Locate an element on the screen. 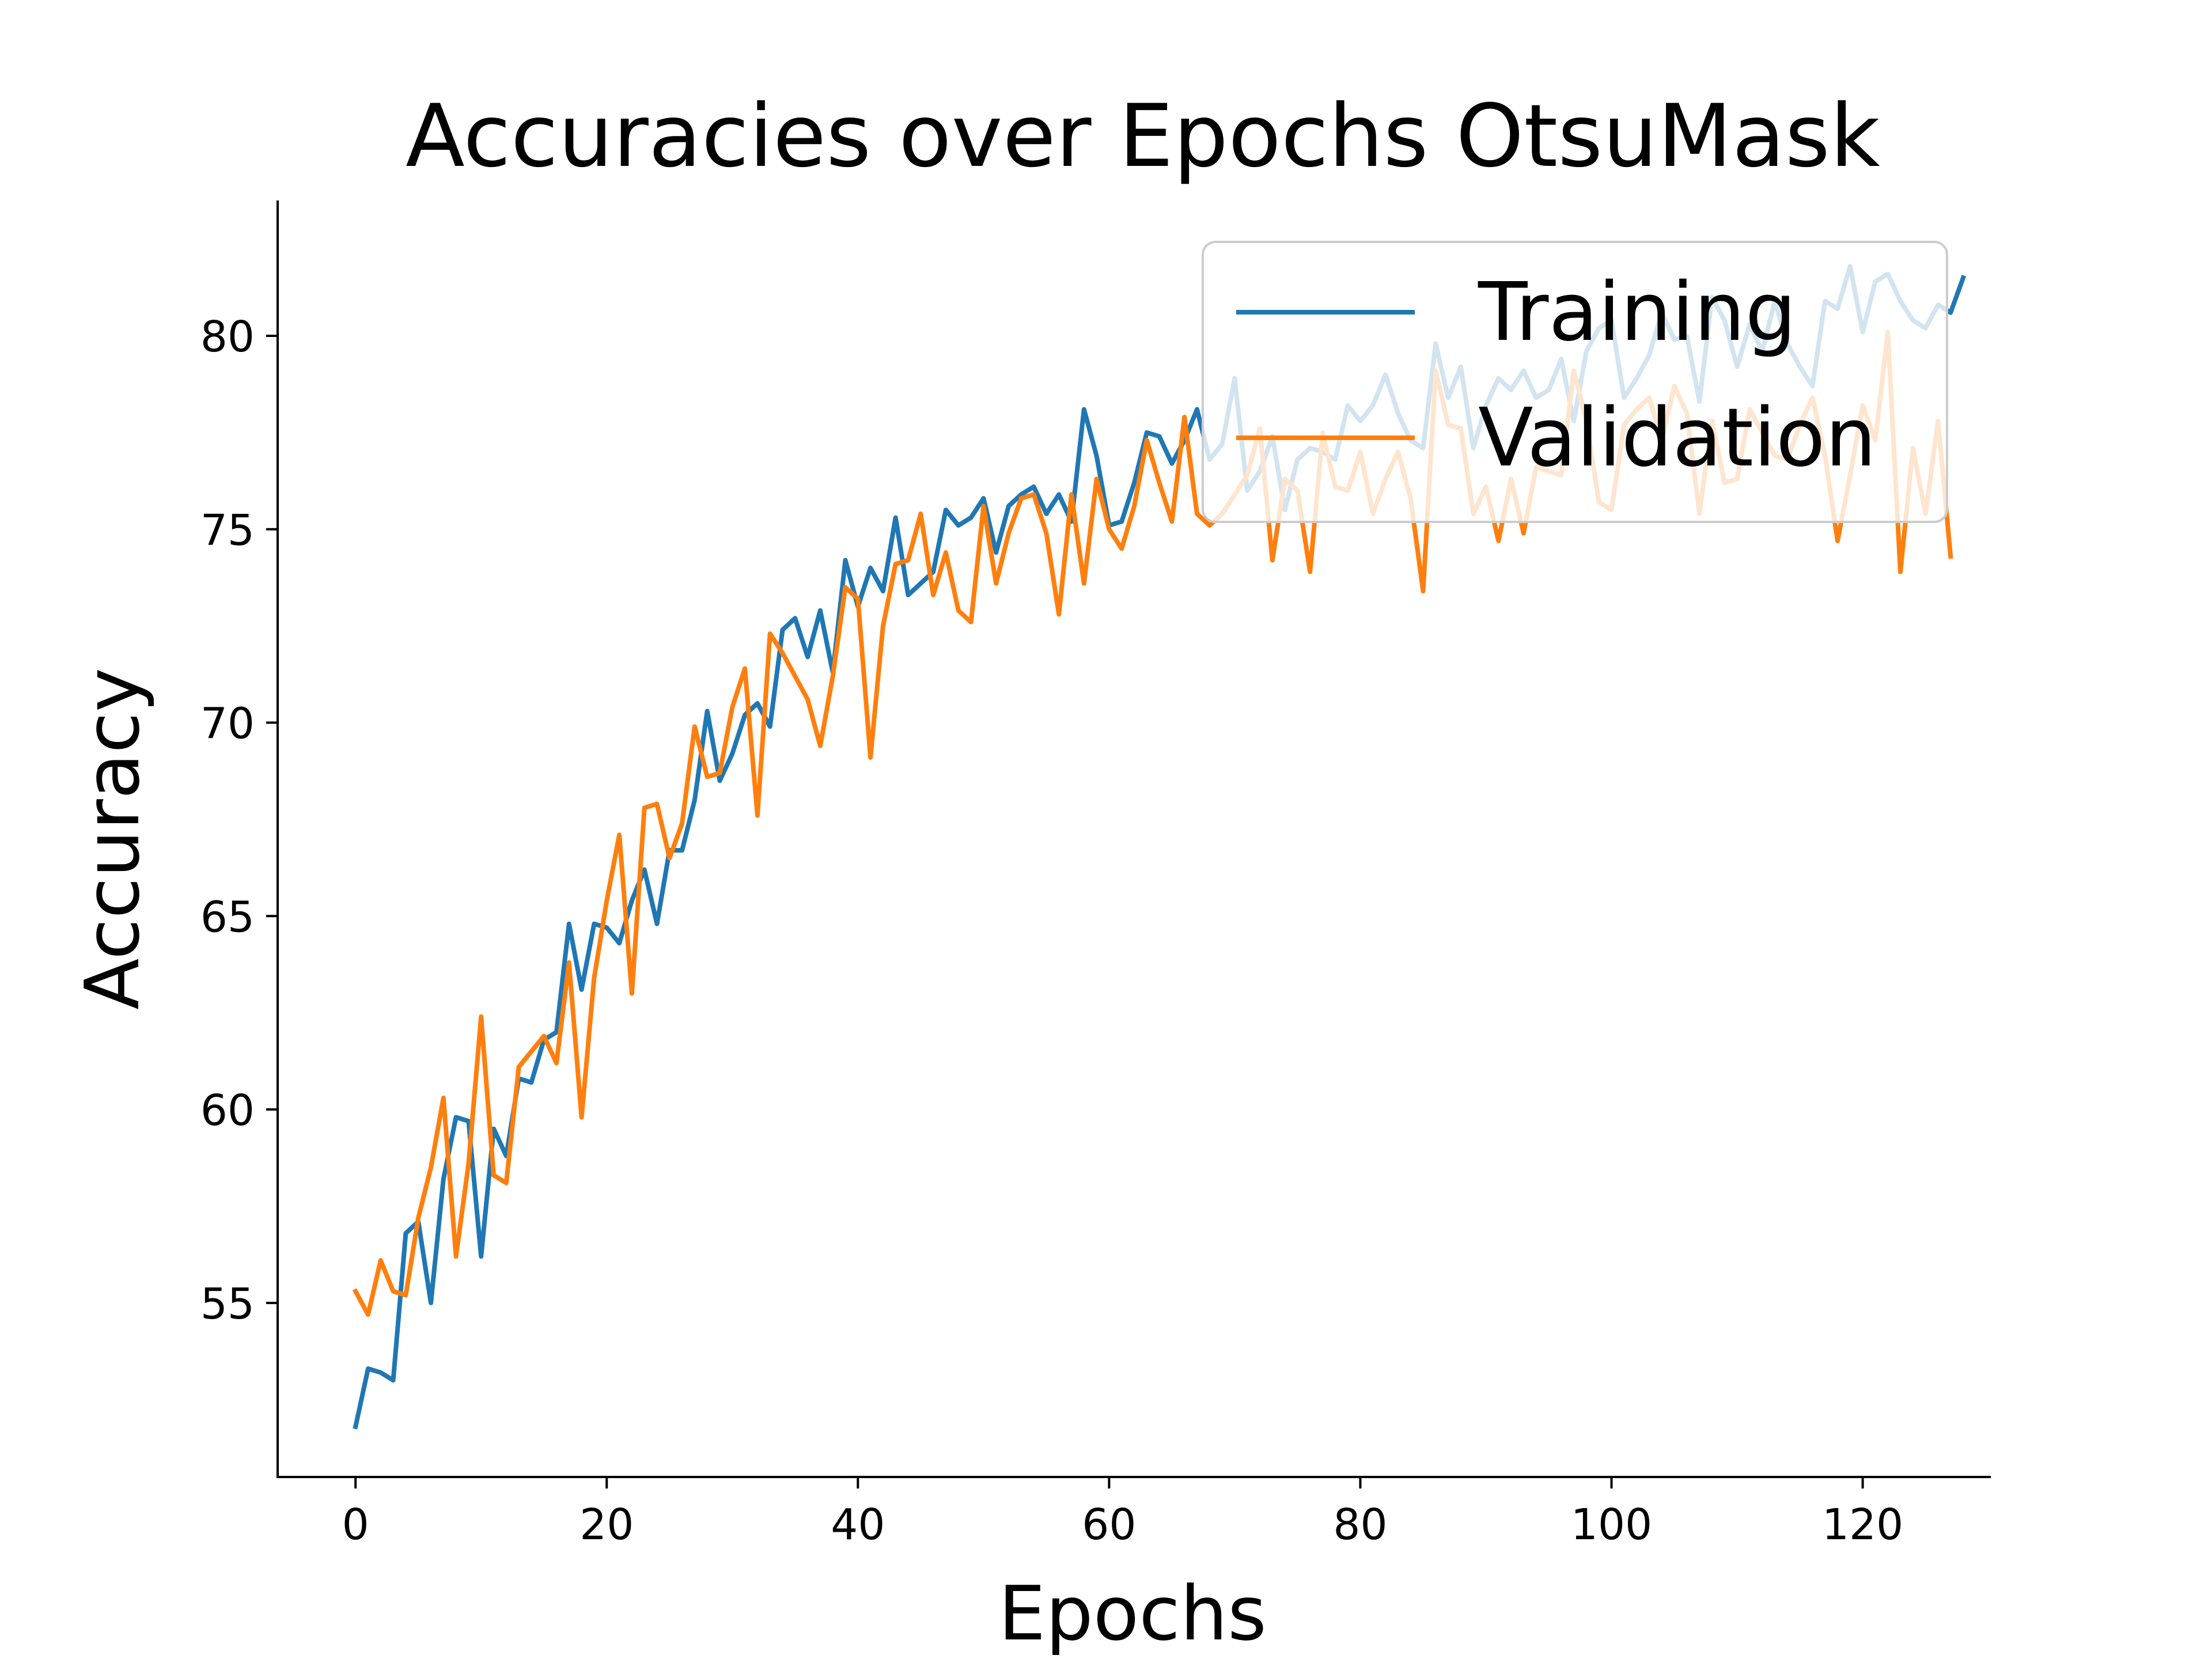  x-axis-ticks: 0 20 40 60 80 100 120 is located at coordinates (1122, 1513).